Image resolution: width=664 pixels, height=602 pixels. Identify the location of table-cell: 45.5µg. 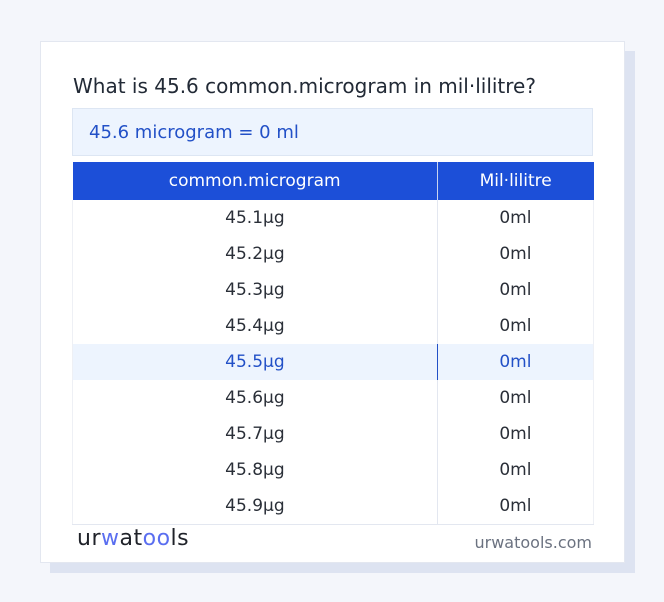
(255, 362).